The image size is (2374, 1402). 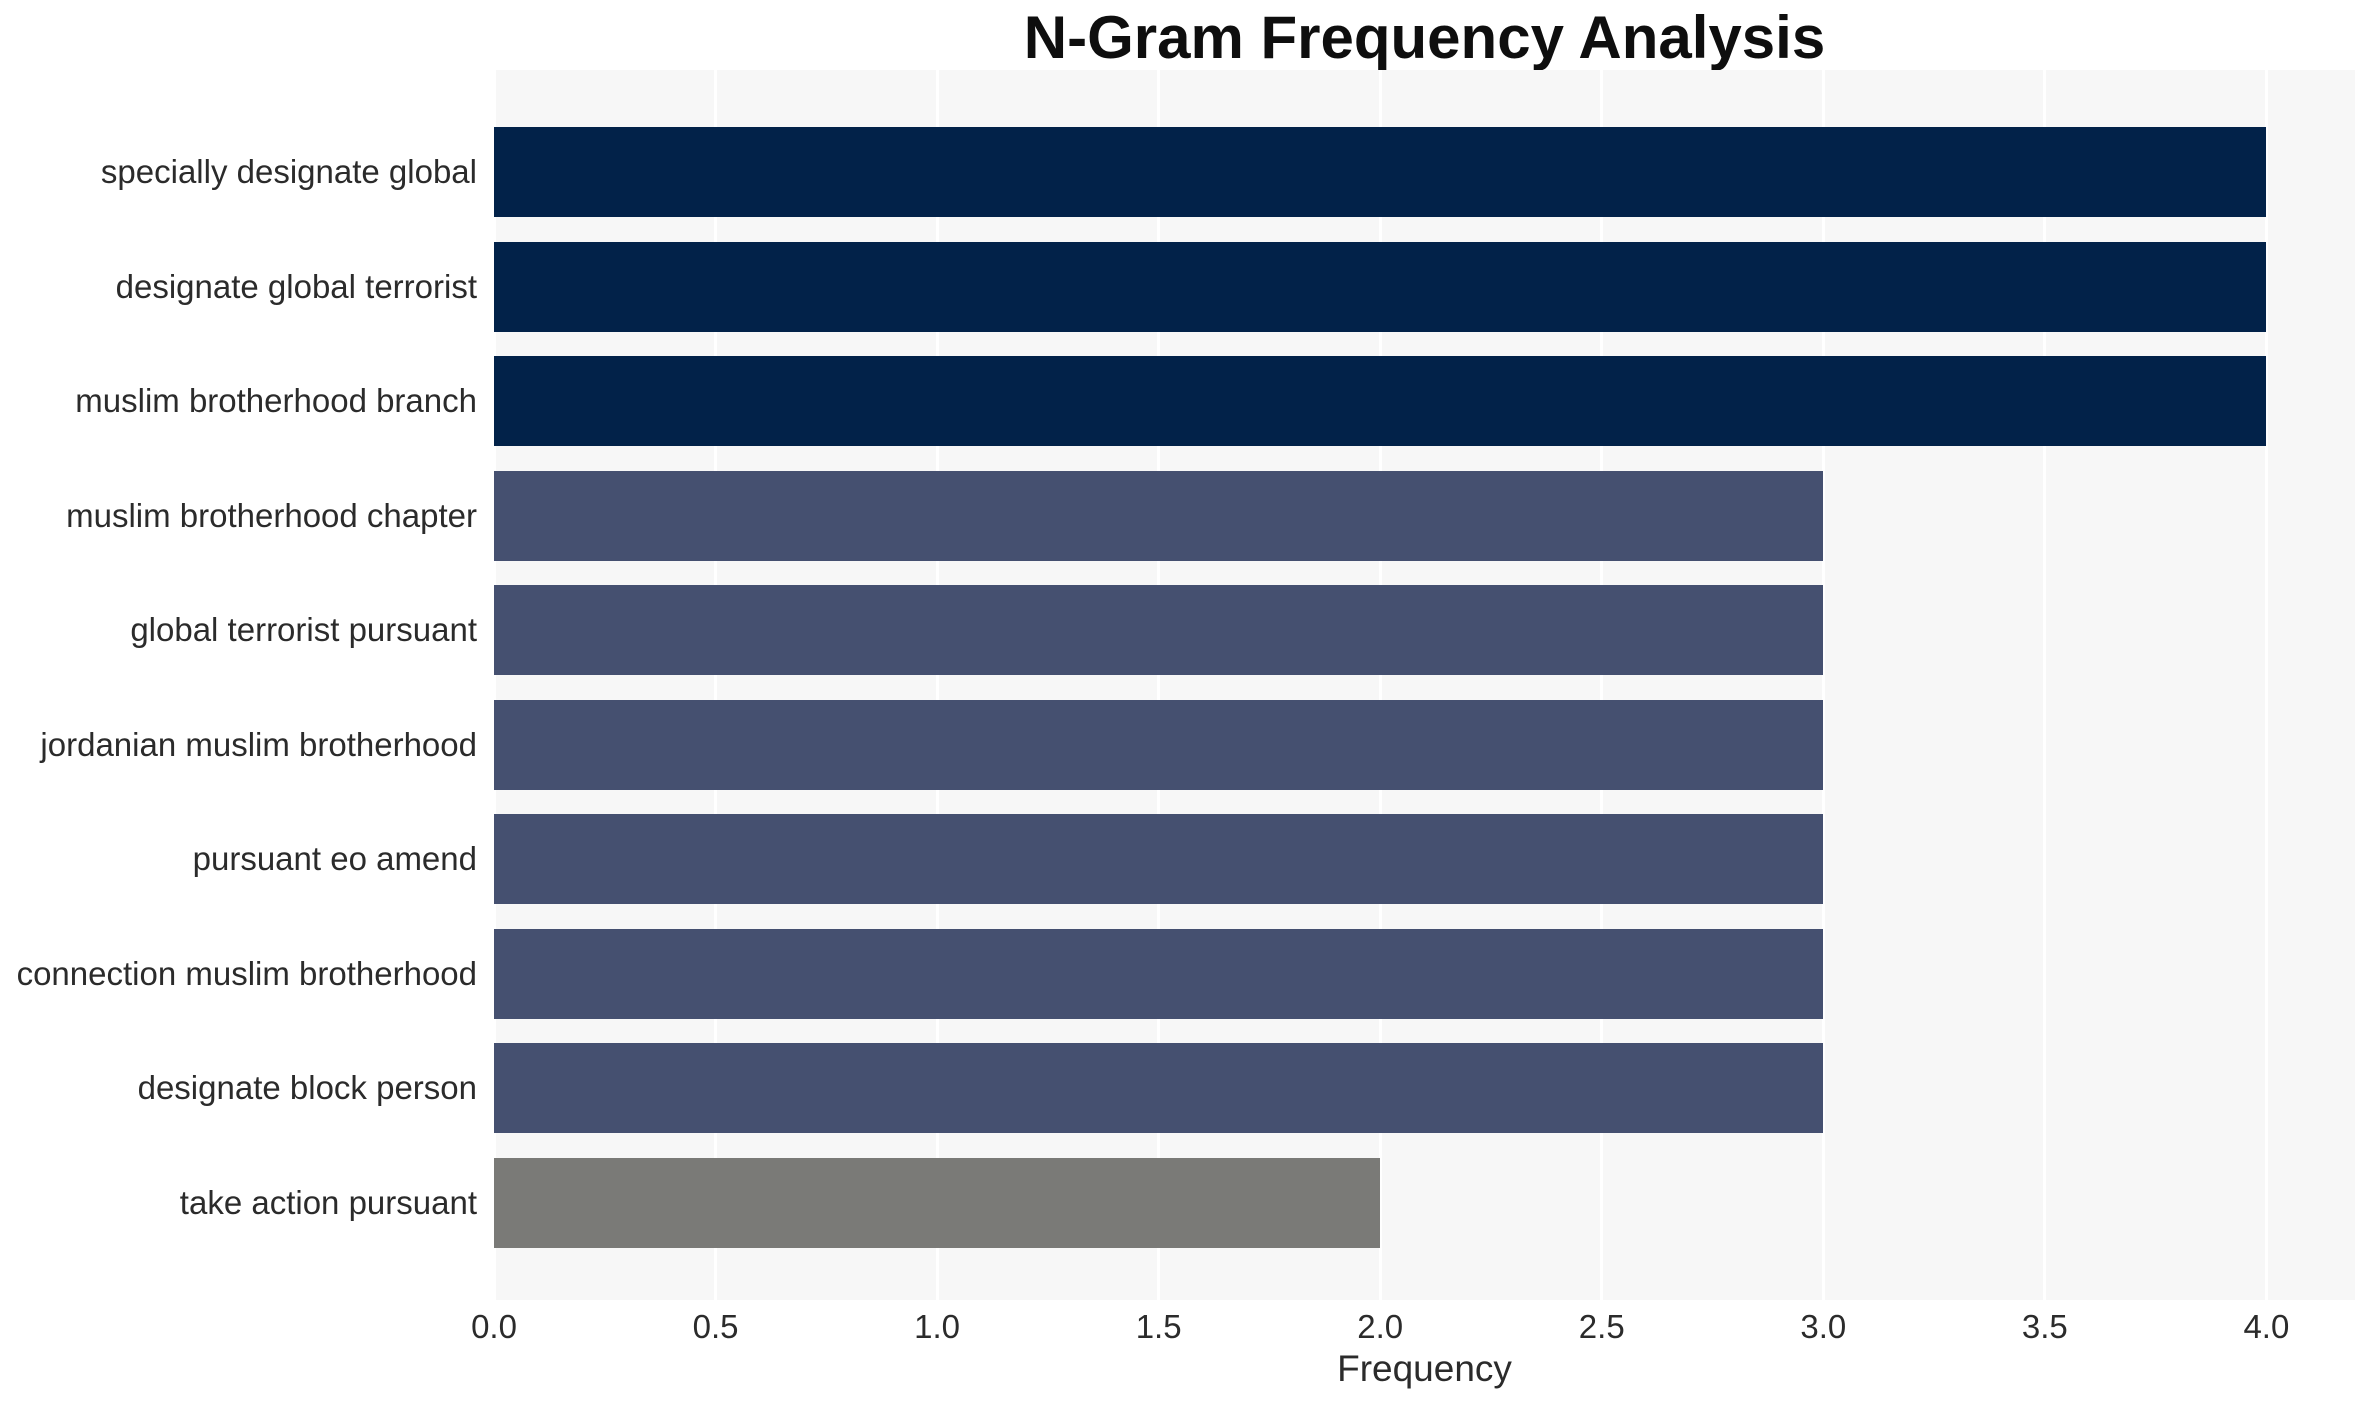 I want to click on chart-row: take action pursuant, so click(x=1187, y=1202).